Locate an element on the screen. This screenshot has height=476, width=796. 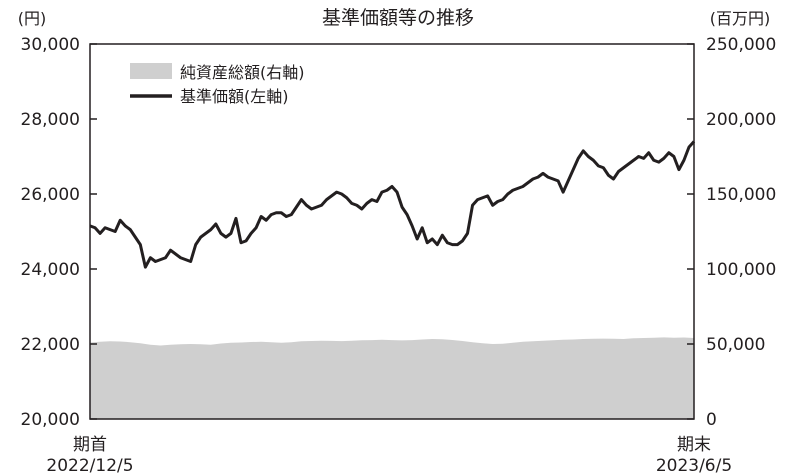
x-start-label-2: 2022/12/5 is located at coordinates (89, 466).